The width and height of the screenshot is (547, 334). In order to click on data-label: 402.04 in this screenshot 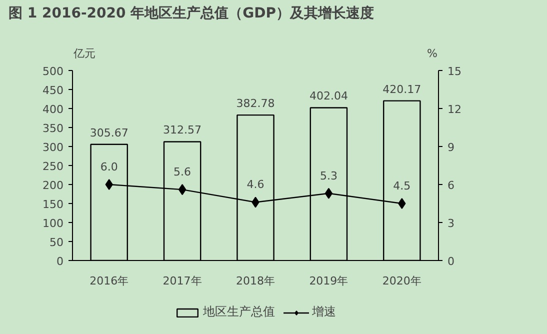, I will do `click(328, 96)`.